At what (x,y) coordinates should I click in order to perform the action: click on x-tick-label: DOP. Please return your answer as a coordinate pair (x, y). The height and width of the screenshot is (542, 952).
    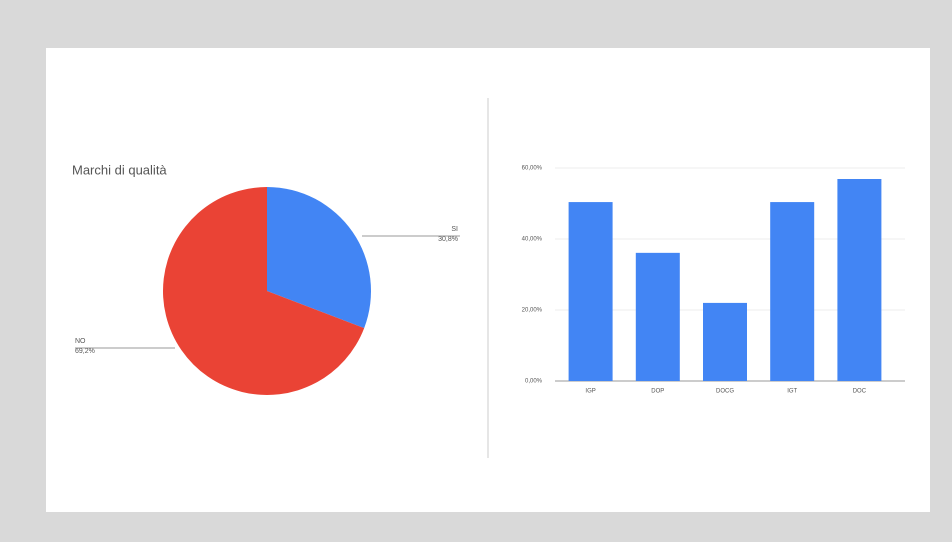
    Looking at the image, I should click on (657, 392).